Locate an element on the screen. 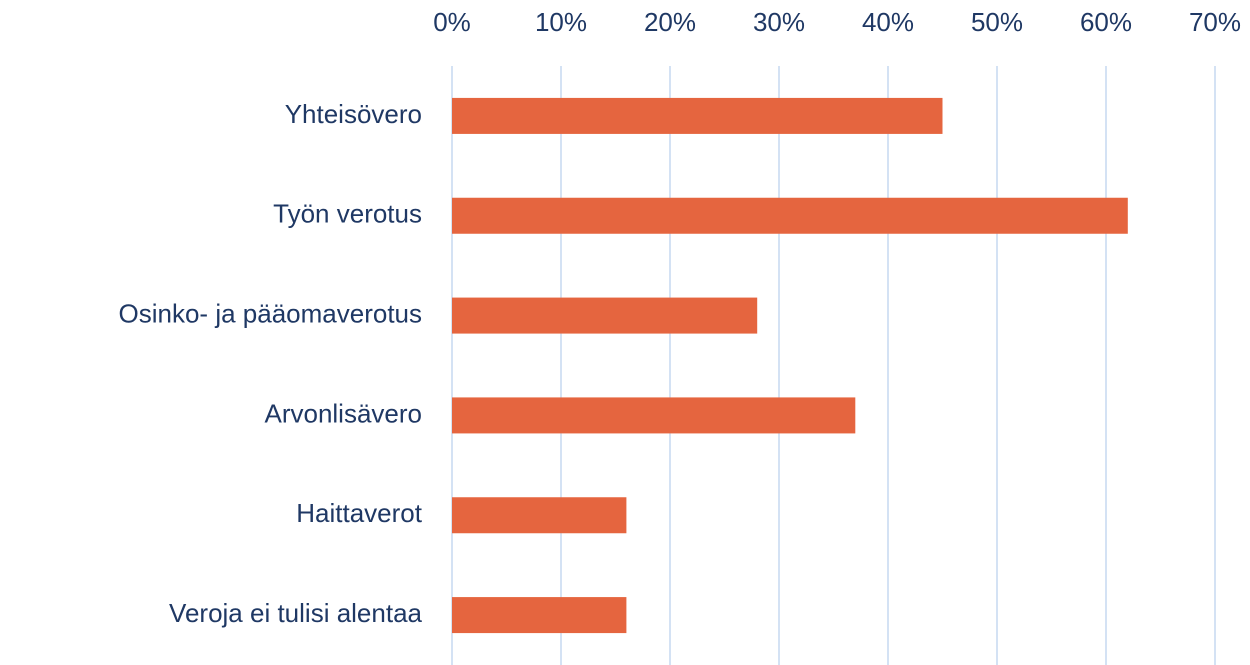  x-tick-label: 30% is located at coordinates (779, 22).